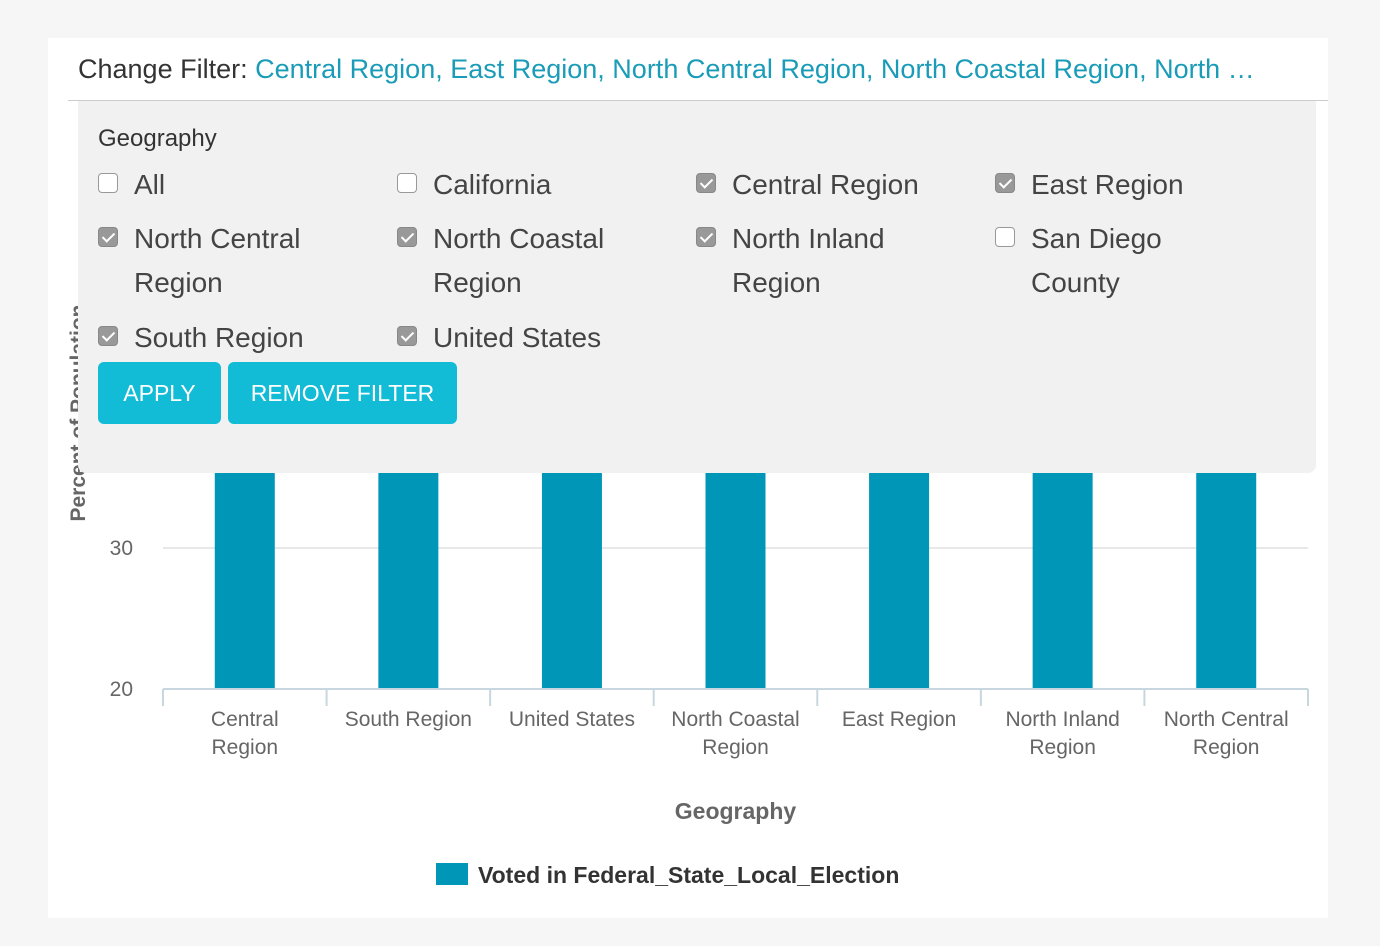 The height and width of the screenshot is (946, 1380). I want to click on option-label: North Central Region, so click(217, 260).